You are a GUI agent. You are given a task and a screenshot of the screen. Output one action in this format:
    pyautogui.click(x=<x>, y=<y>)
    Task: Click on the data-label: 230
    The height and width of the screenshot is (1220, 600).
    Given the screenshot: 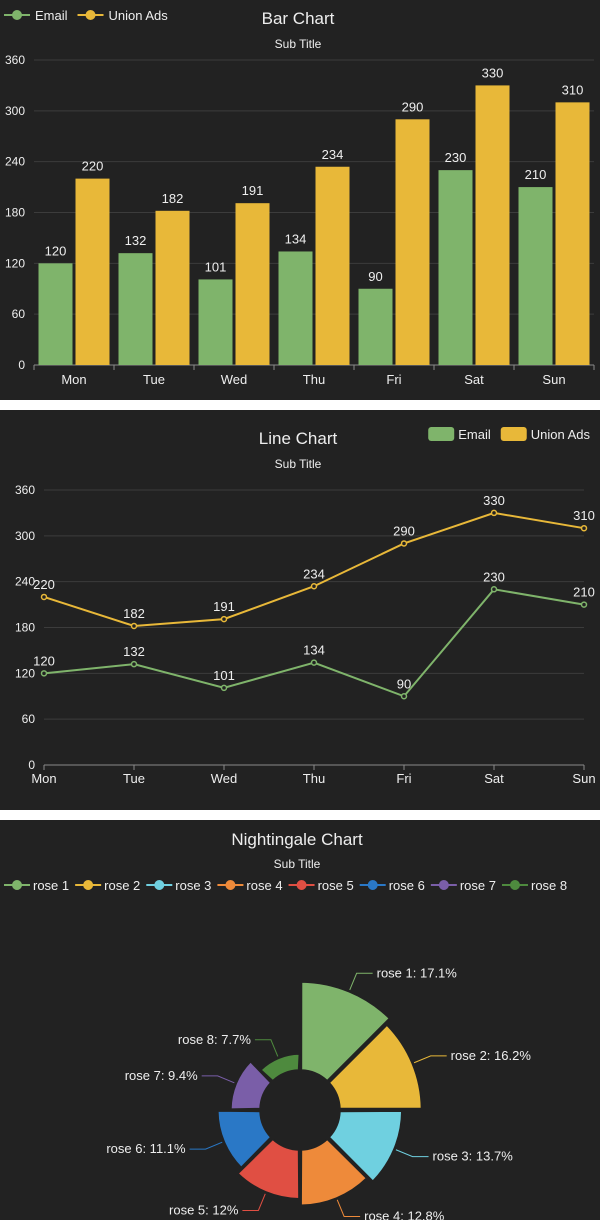 What is the action you would take?
    pyautogui.click(x=494, y=576)
    